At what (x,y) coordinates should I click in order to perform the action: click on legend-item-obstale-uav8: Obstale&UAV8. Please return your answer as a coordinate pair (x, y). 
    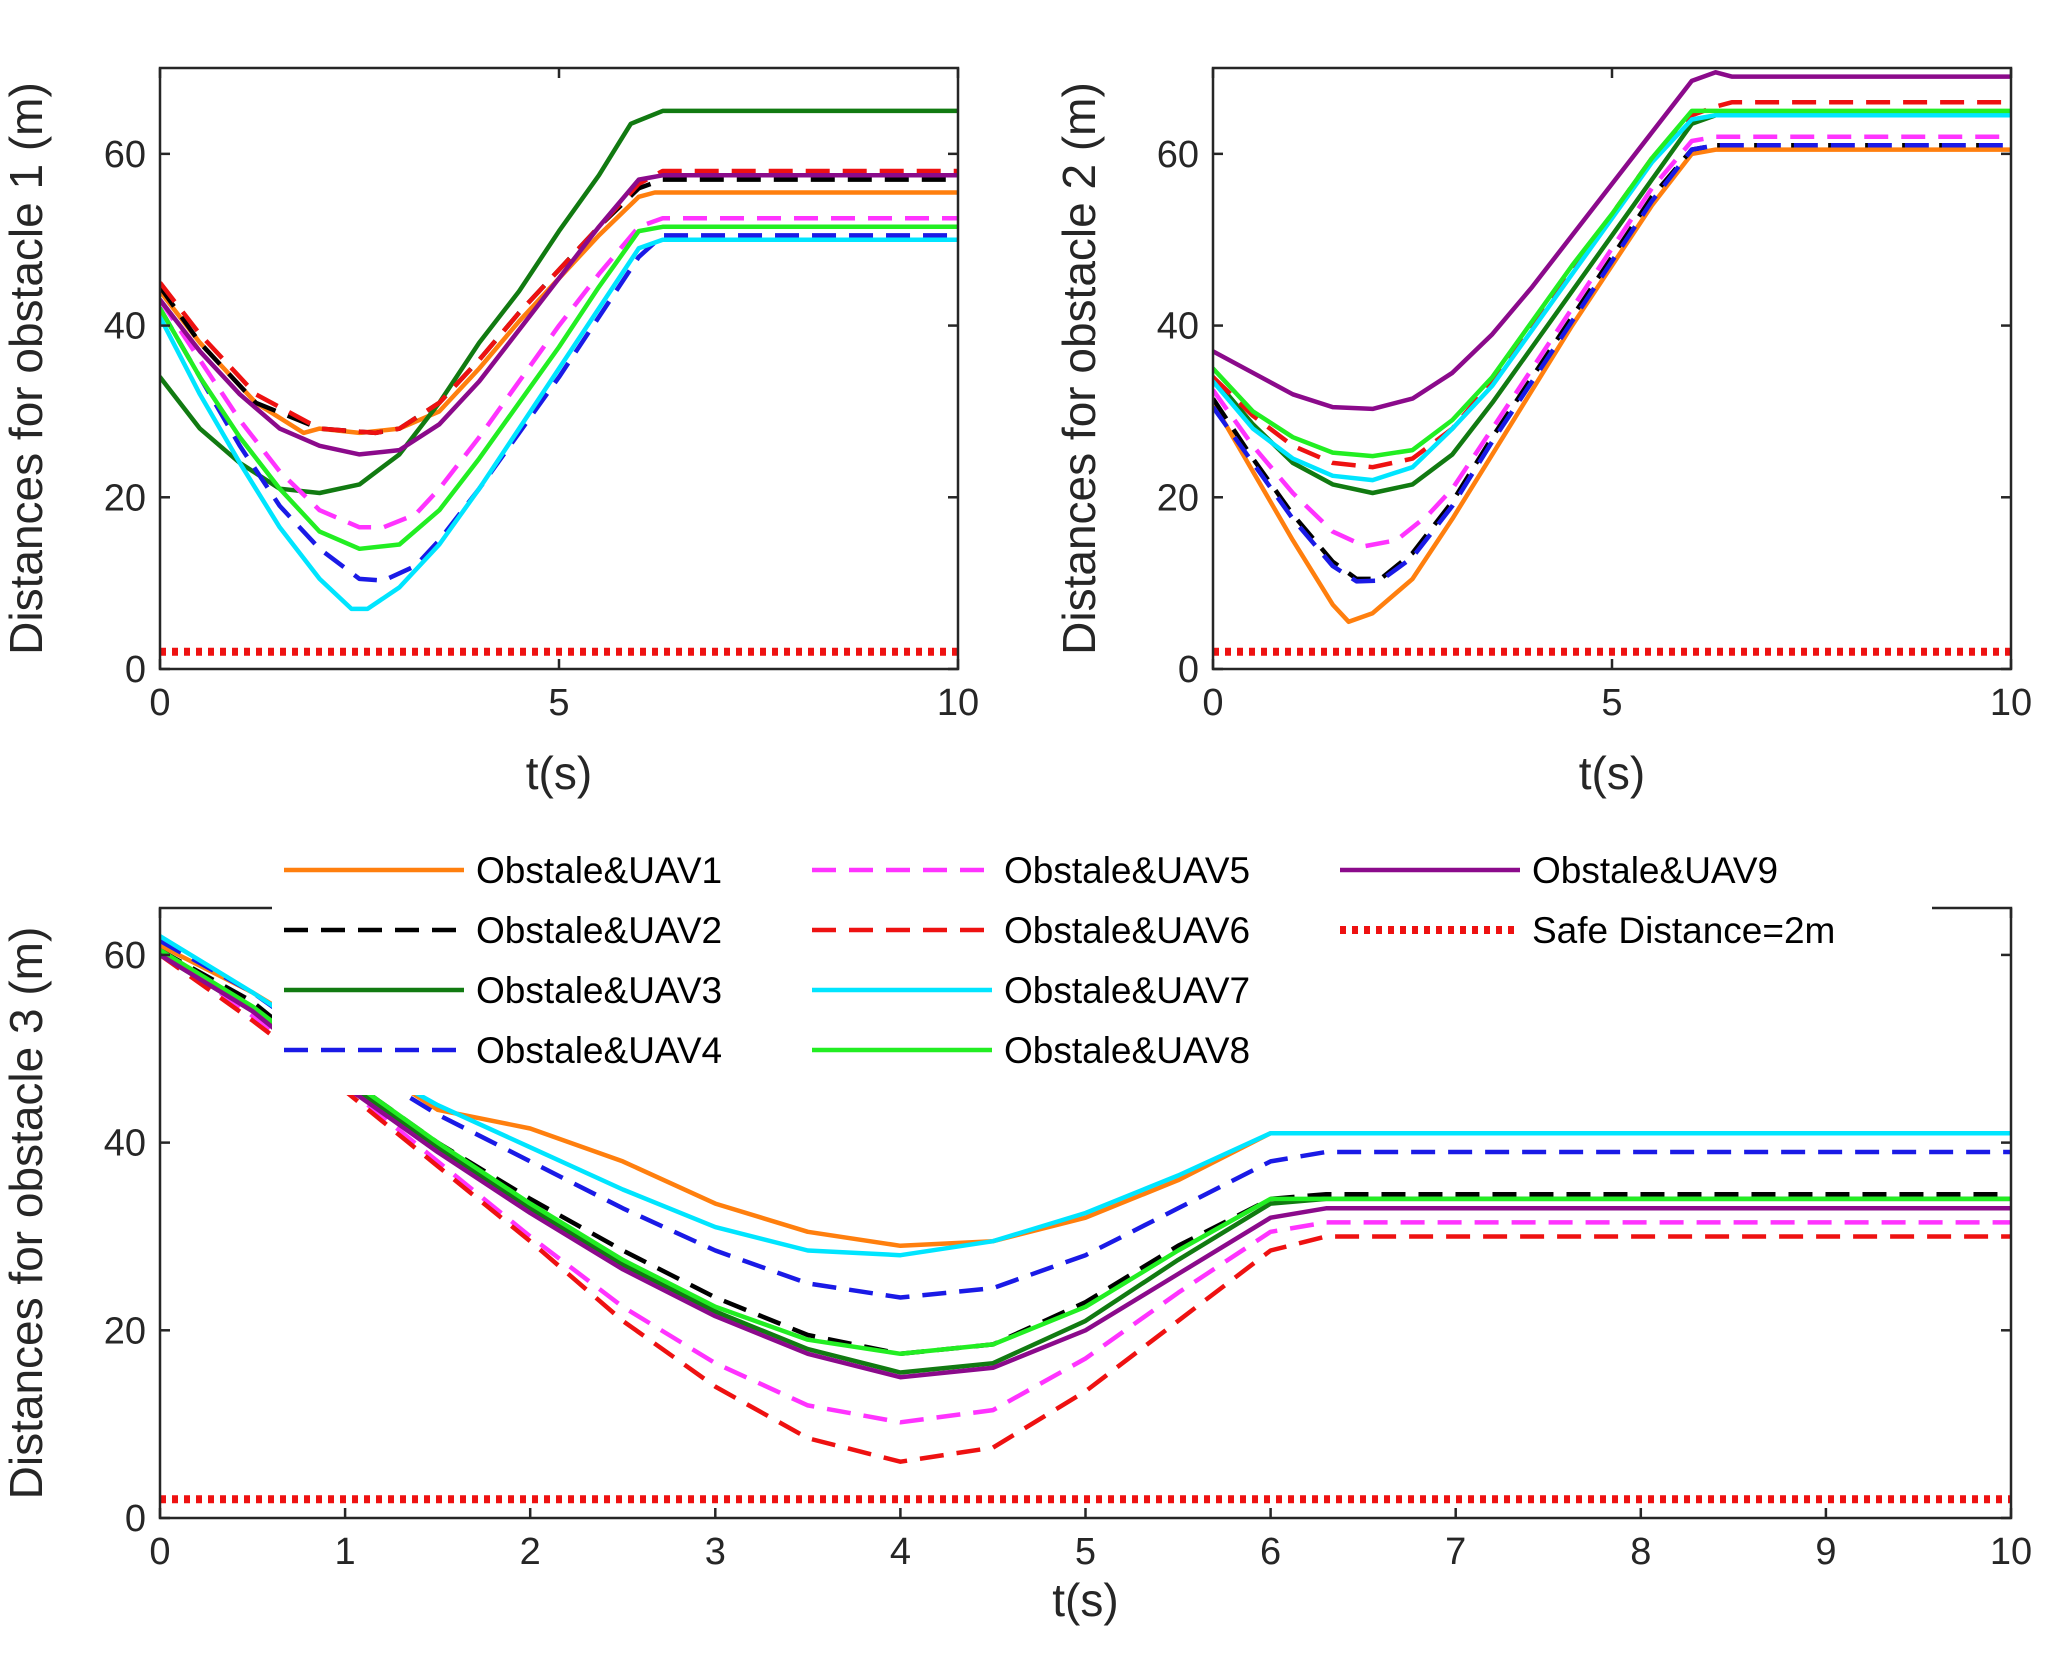
    Looking at the image, I should click on (1031, 1050).